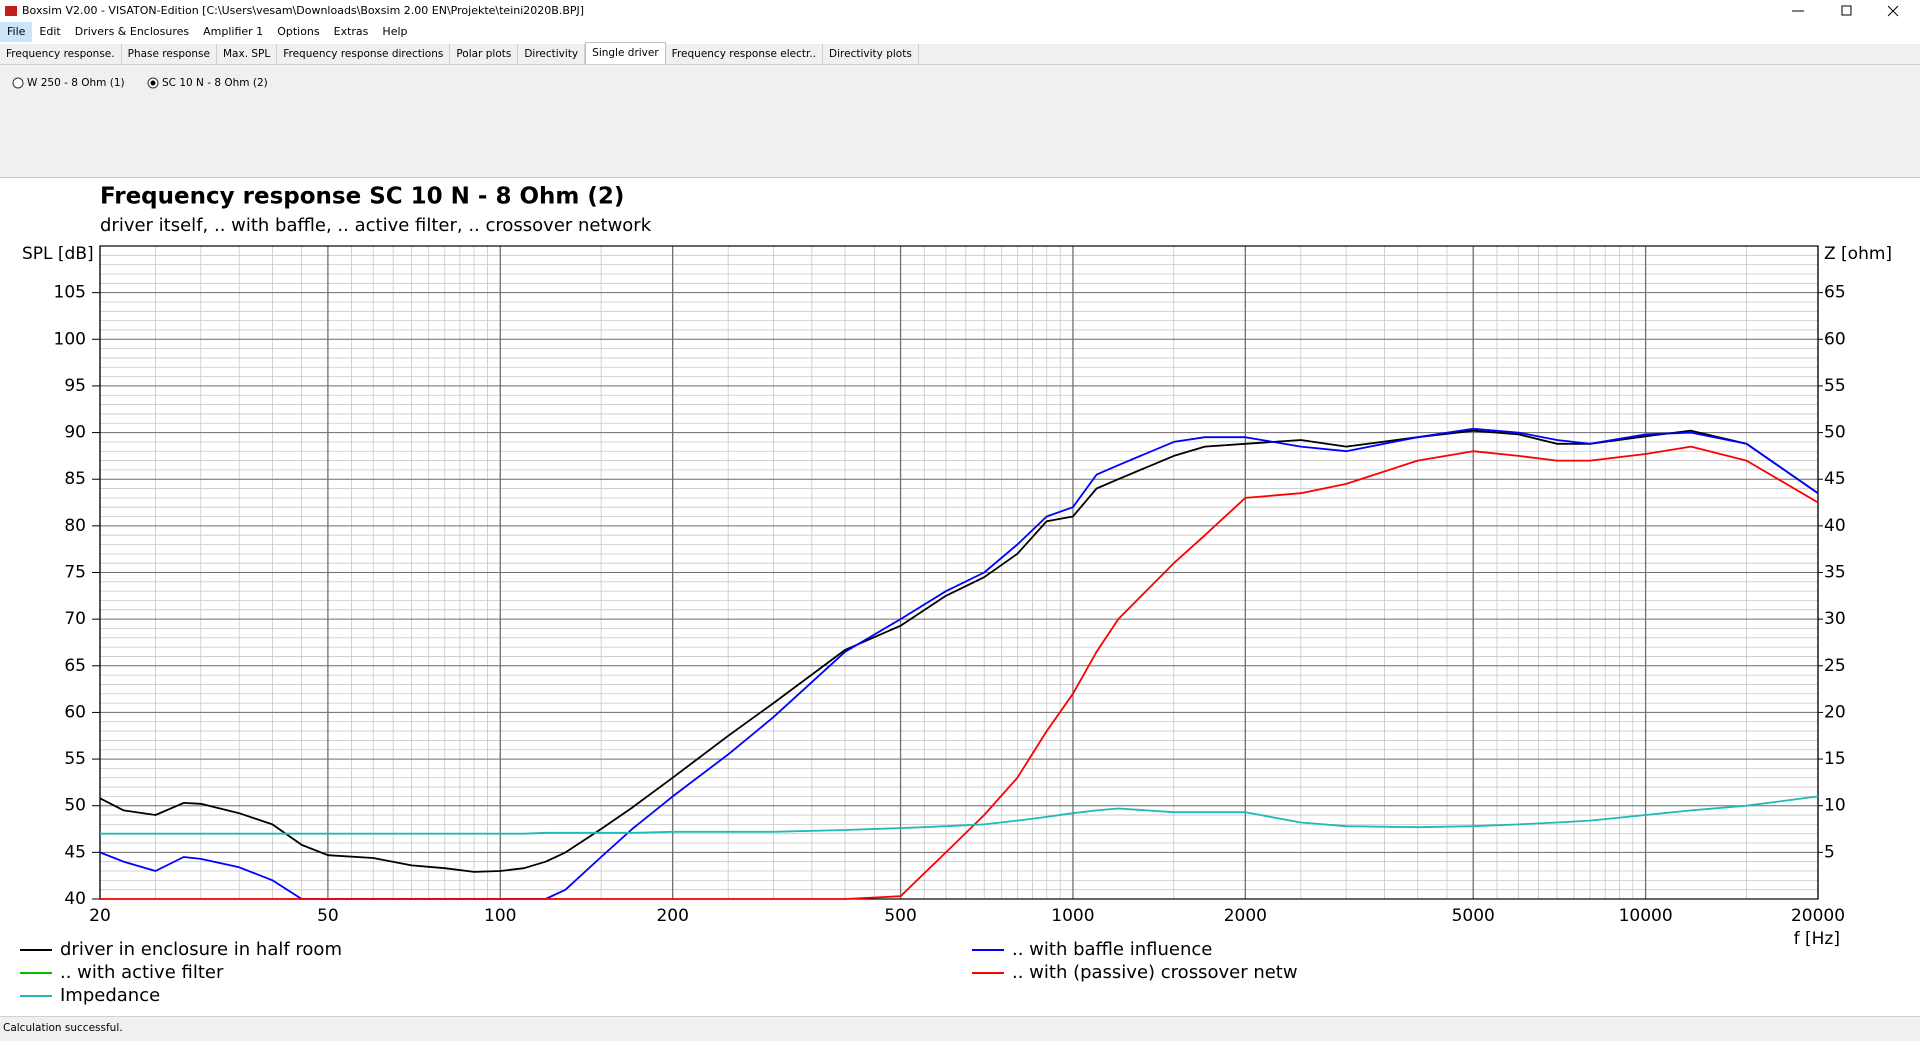 This screenshot has height=1041, width=1920. What do you see at coordinates (1850, 11) in the screenshot?
I see `window-controls` at bounding box center [1850, 11].